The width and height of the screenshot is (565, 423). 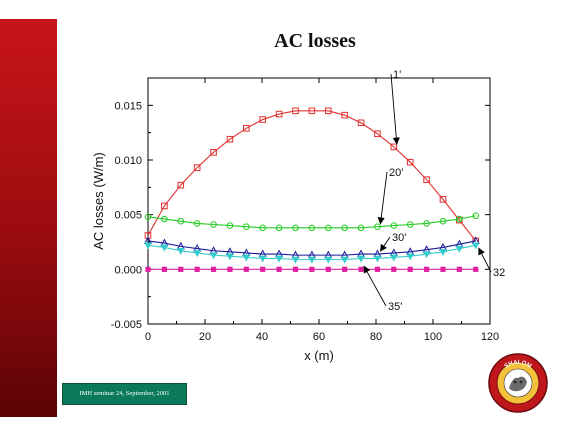 What do you see at coordinates (262, 337) in the screenshot?
I see `x-tick-label: 40` at bounding box center [262, 337].